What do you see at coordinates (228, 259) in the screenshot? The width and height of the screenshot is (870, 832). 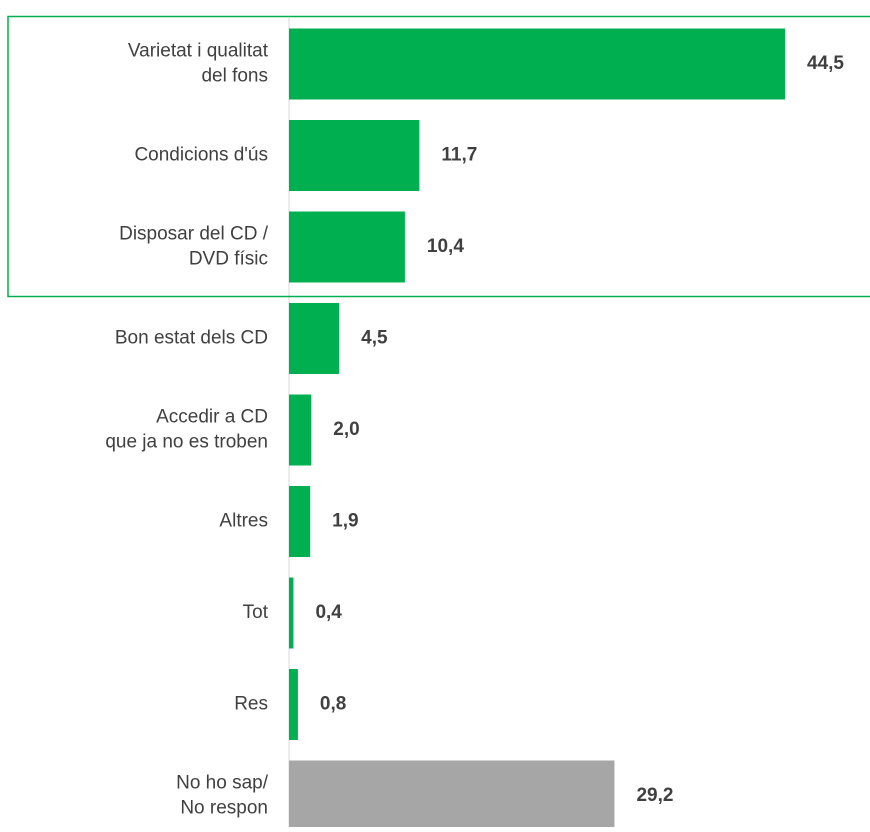 I see `category-label-line: DVD físic` at bounding box center [228, 259].